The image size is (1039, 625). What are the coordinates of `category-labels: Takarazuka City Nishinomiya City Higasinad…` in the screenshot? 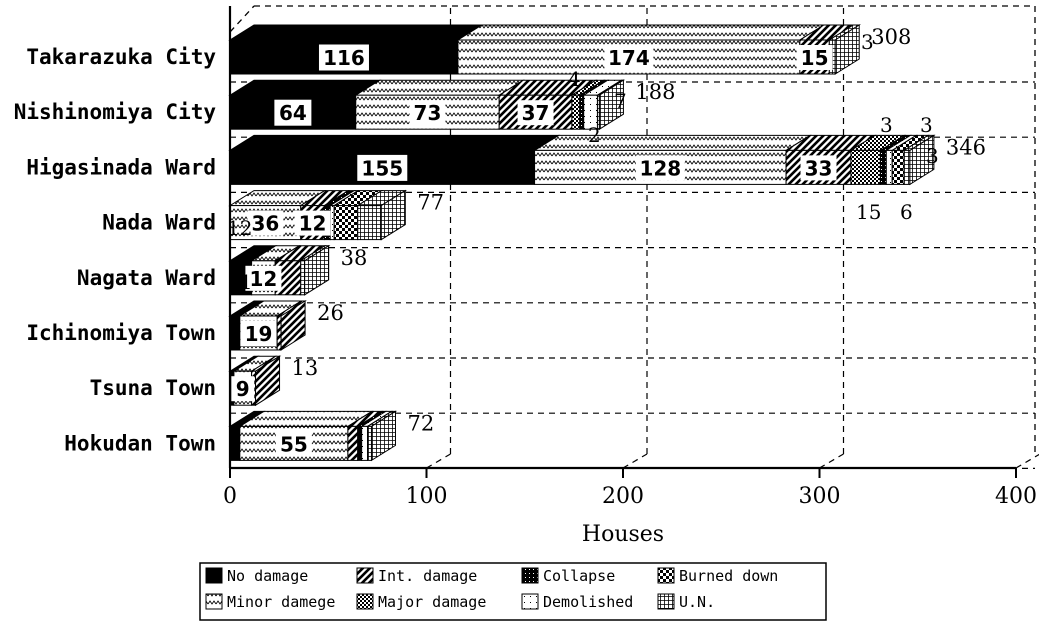 It's located at (115, 250).